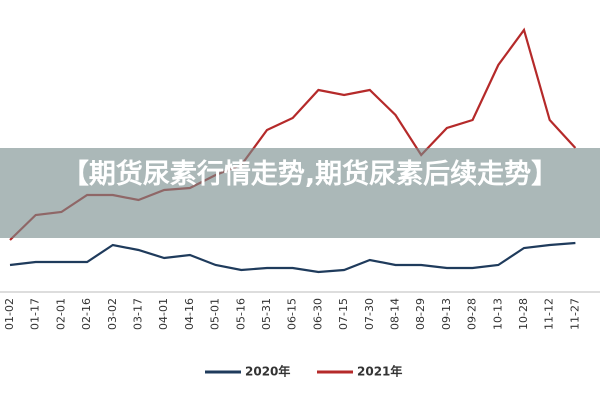 The height and width of the screenshot is (400, 600). Describe the element at coordinates (472, 314) in the screenshot. I see `x-tick-label: 09-28` at that location.